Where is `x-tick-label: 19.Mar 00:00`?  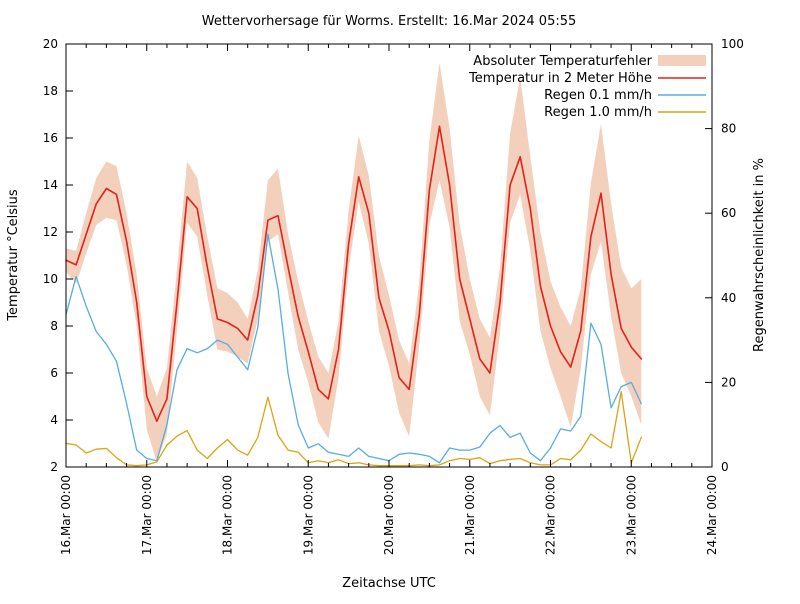
x-tick-label: 19.Mar 00:00 is located at coordinates (308, 515).